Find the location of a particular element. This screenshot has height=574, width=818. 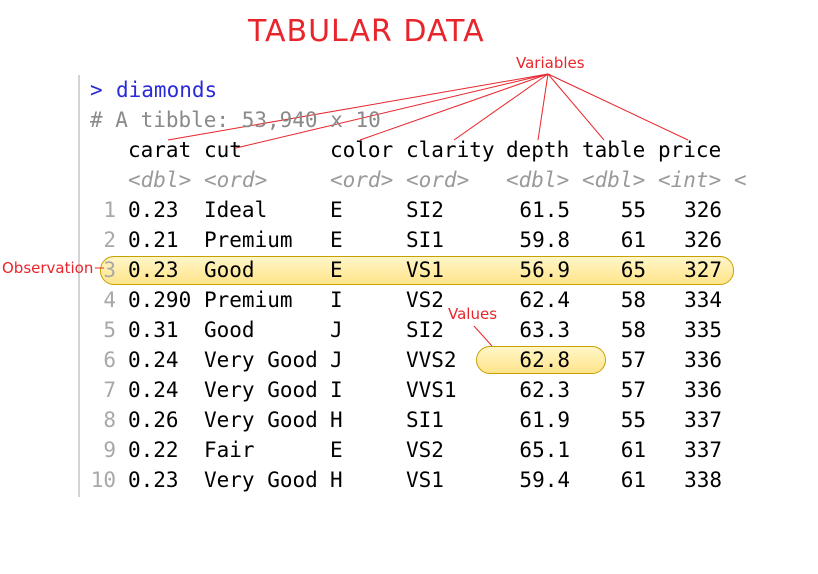

values-pointer is located at coordinates (483, 336).